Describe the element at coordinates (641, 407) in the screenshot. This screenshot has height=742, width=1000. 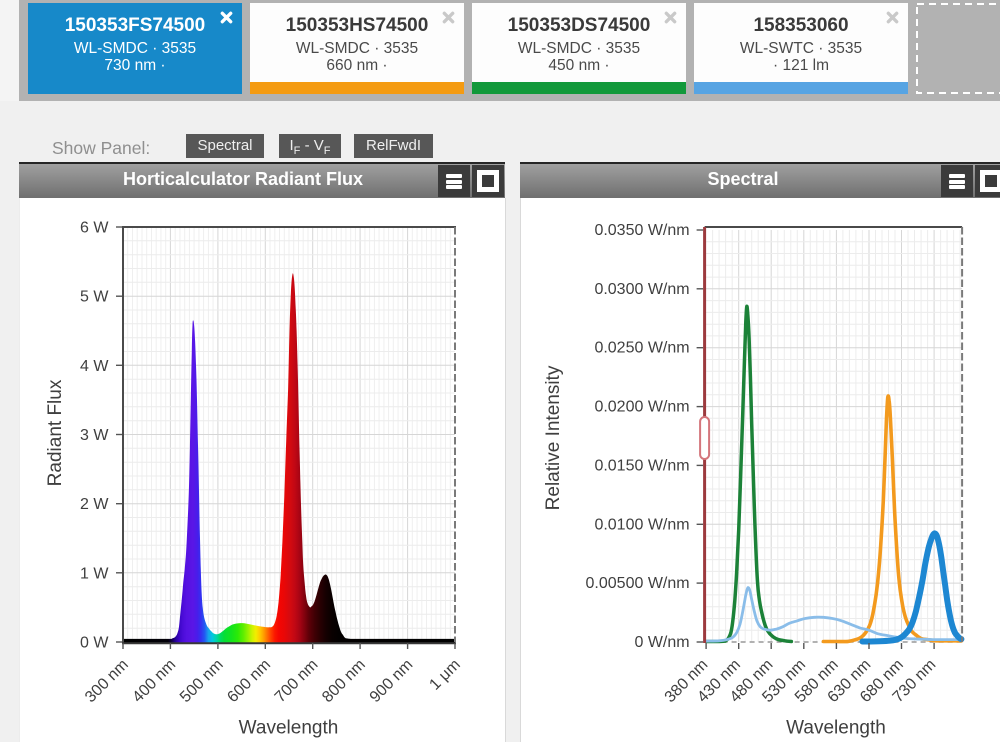
I see `svg-text: 0.0200 W/nm` at that location.